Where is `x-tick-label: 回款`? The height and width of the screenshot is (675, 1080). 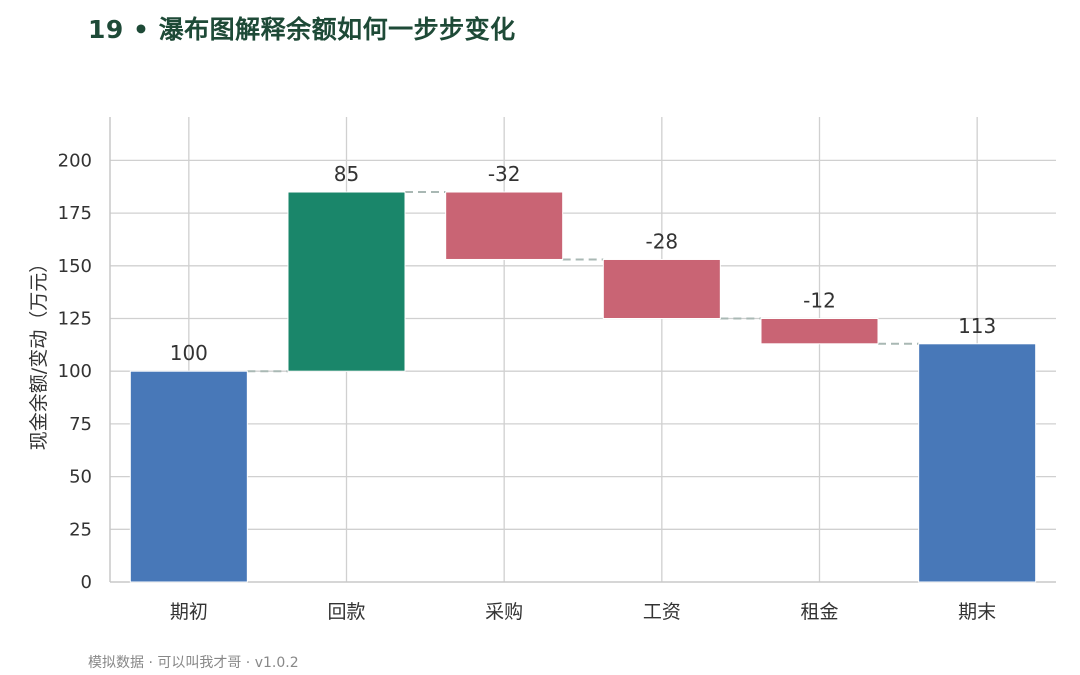
x-tick-label: 回款 is located at coordinates (346, 612).